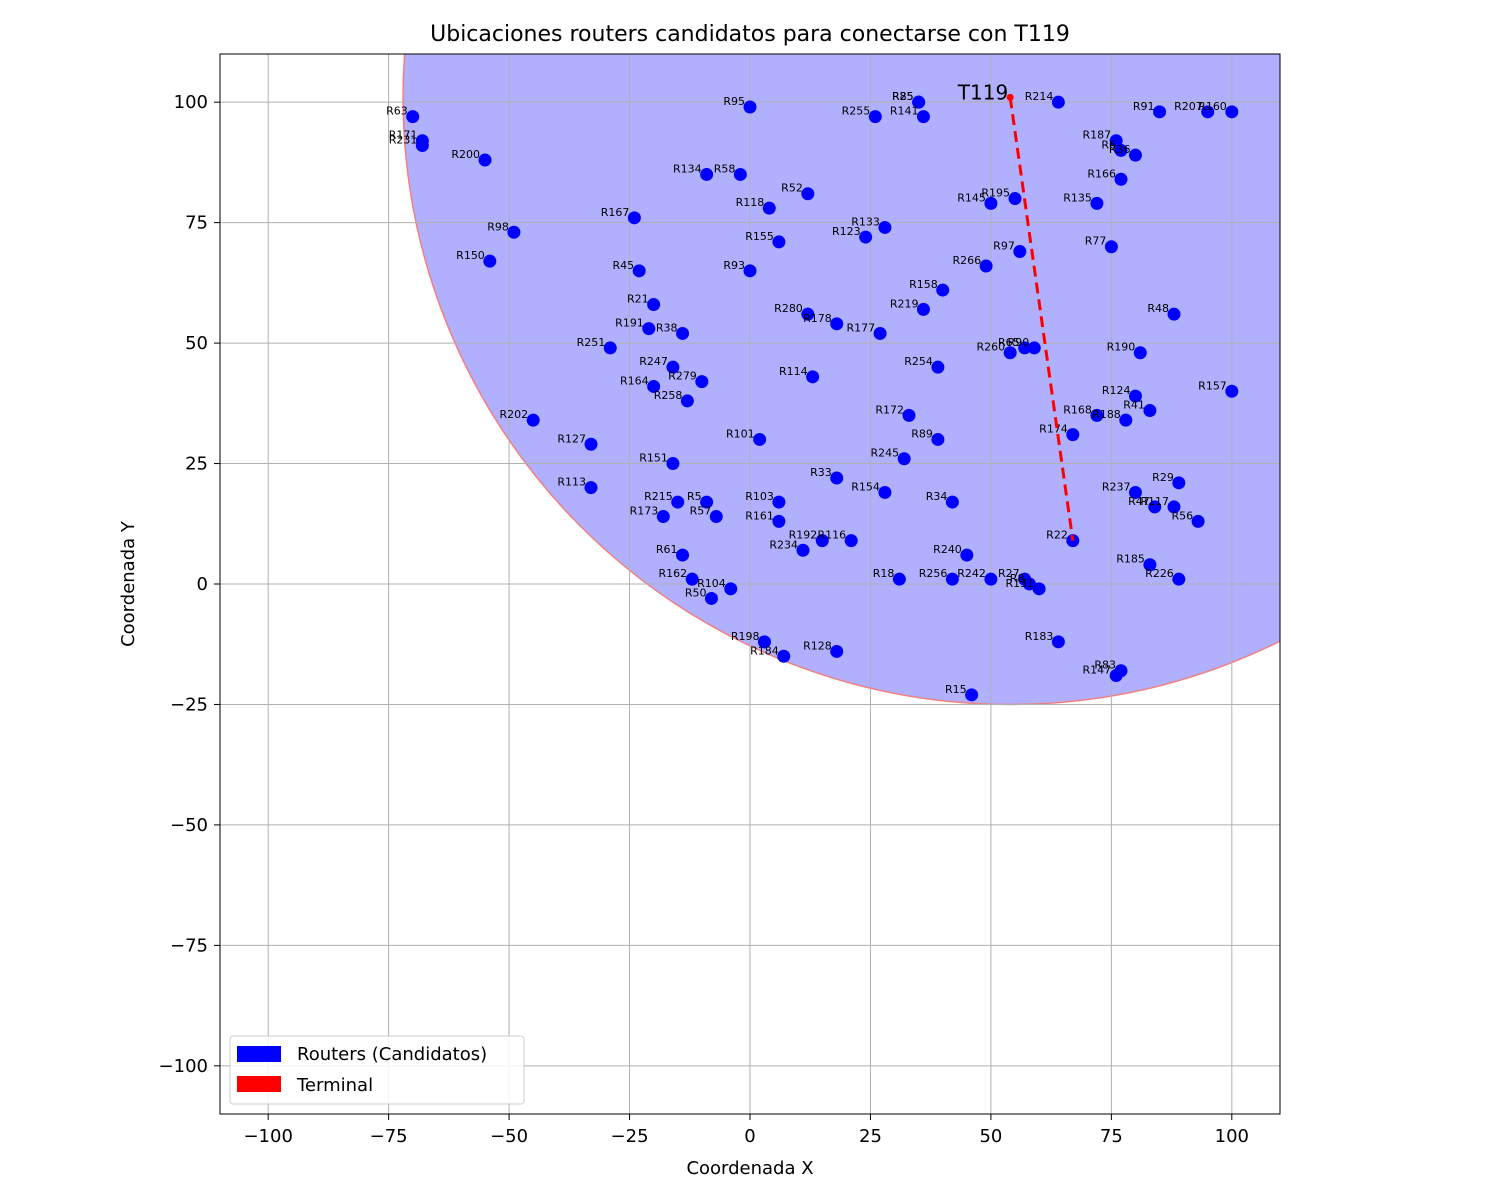  I want to click on router-label: R202, so click(514, 414).